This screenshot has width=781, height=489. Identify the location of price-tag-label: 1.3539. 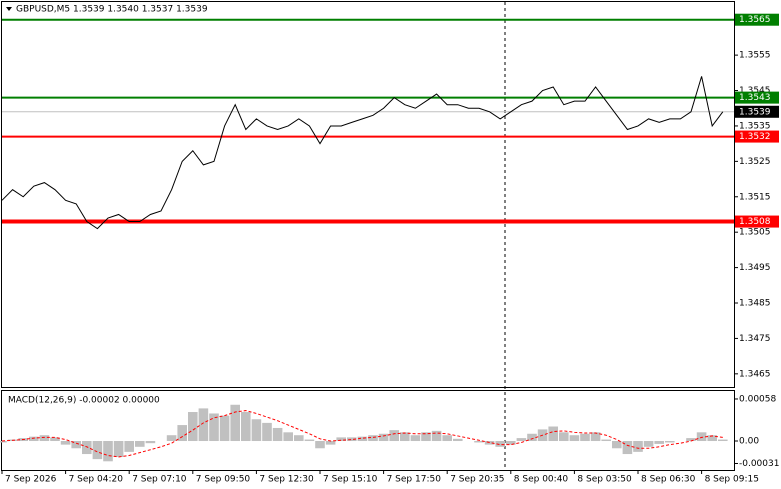
(755, 112).